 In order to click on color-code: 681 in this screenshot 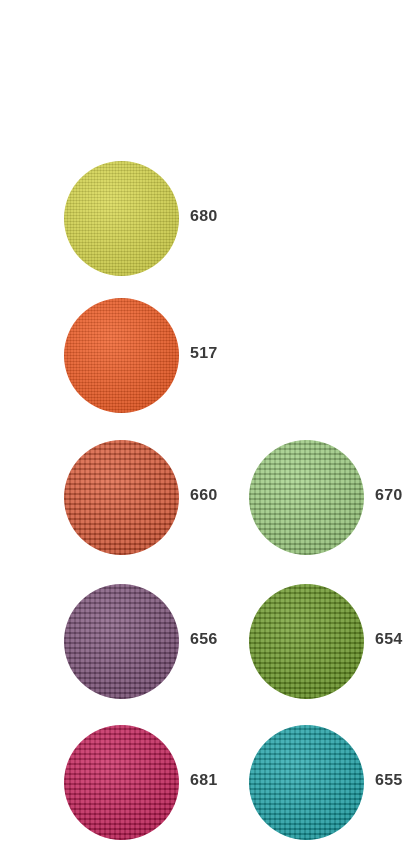, I will do `click(204, 780)`.